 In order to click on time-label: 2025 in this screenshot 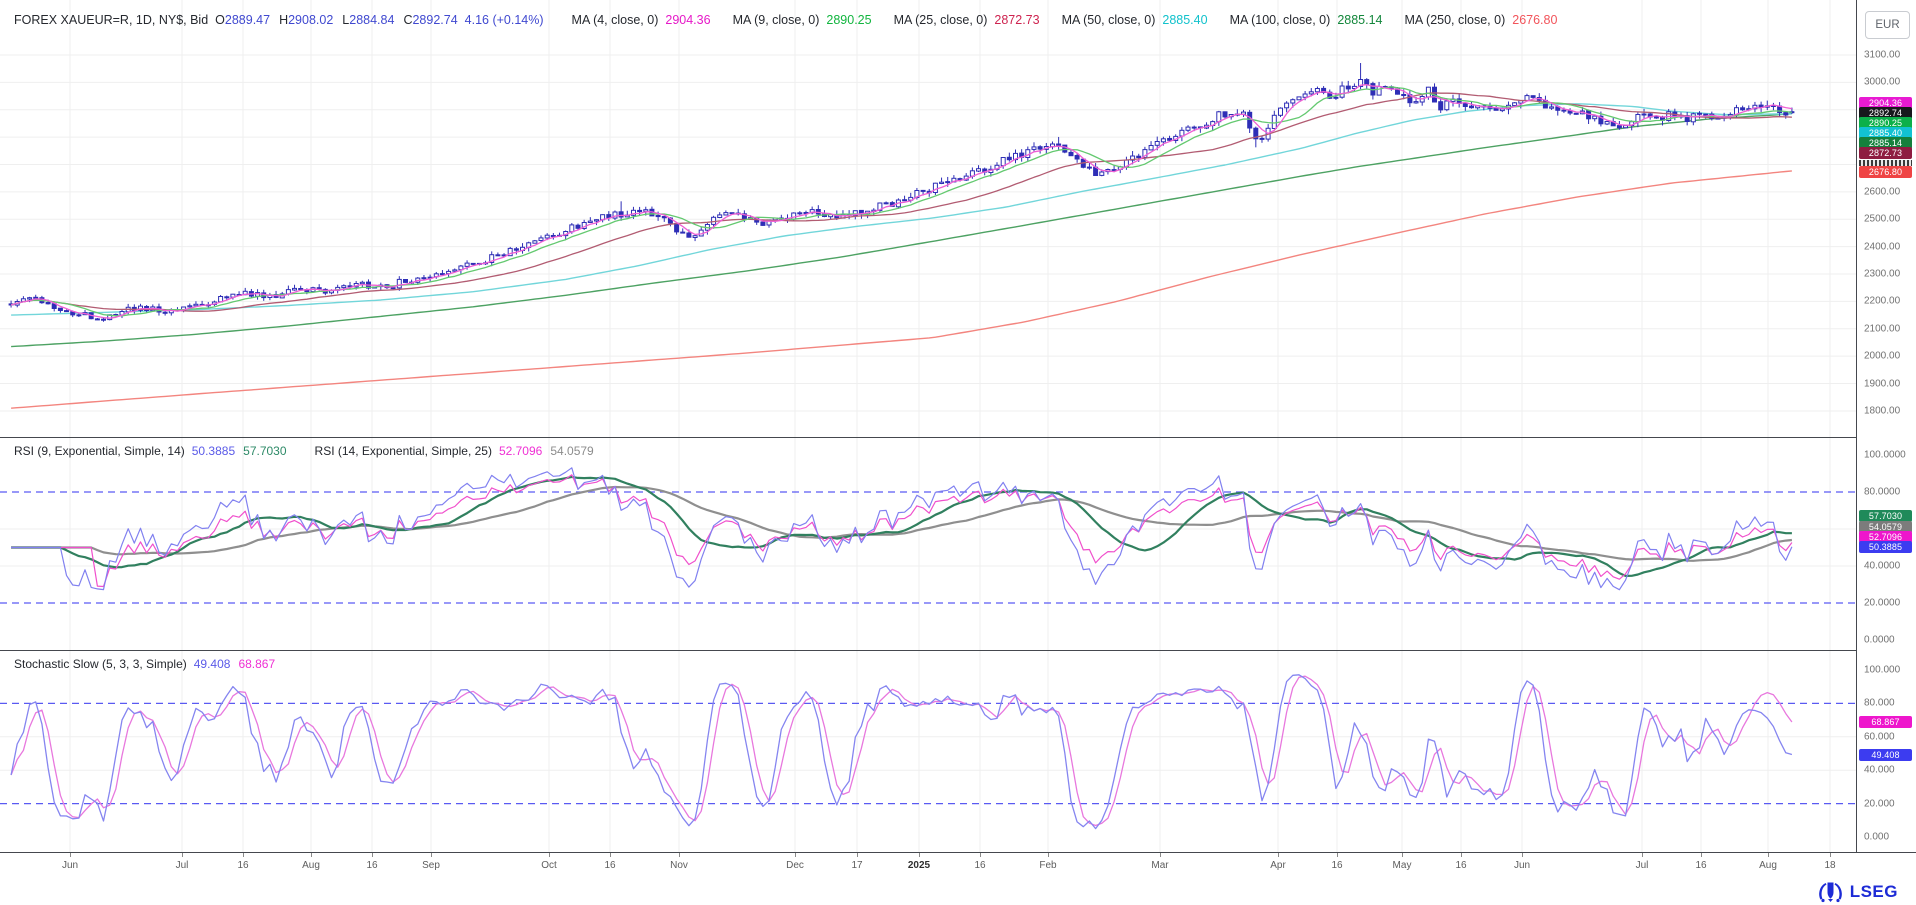, I will do `click(919, 865)`.